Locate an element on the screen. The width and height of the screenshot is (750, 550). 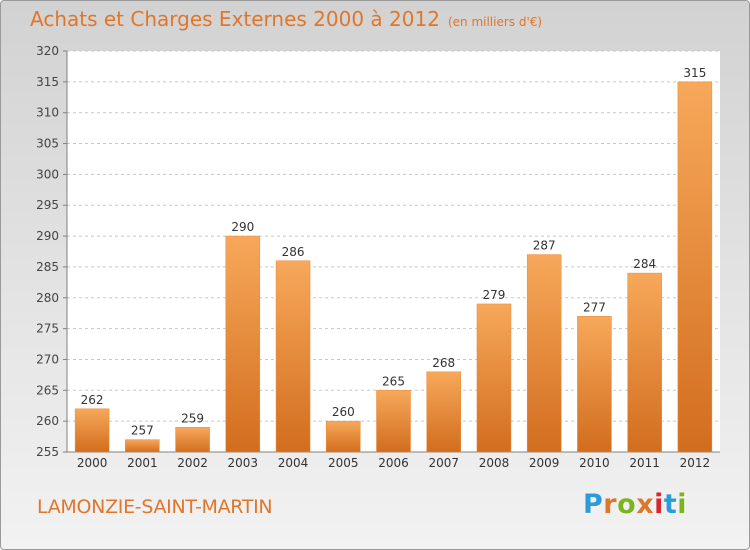
title-text: Achats et Charges Externes 2000 à 2012 is located at coordinates (235, 19).